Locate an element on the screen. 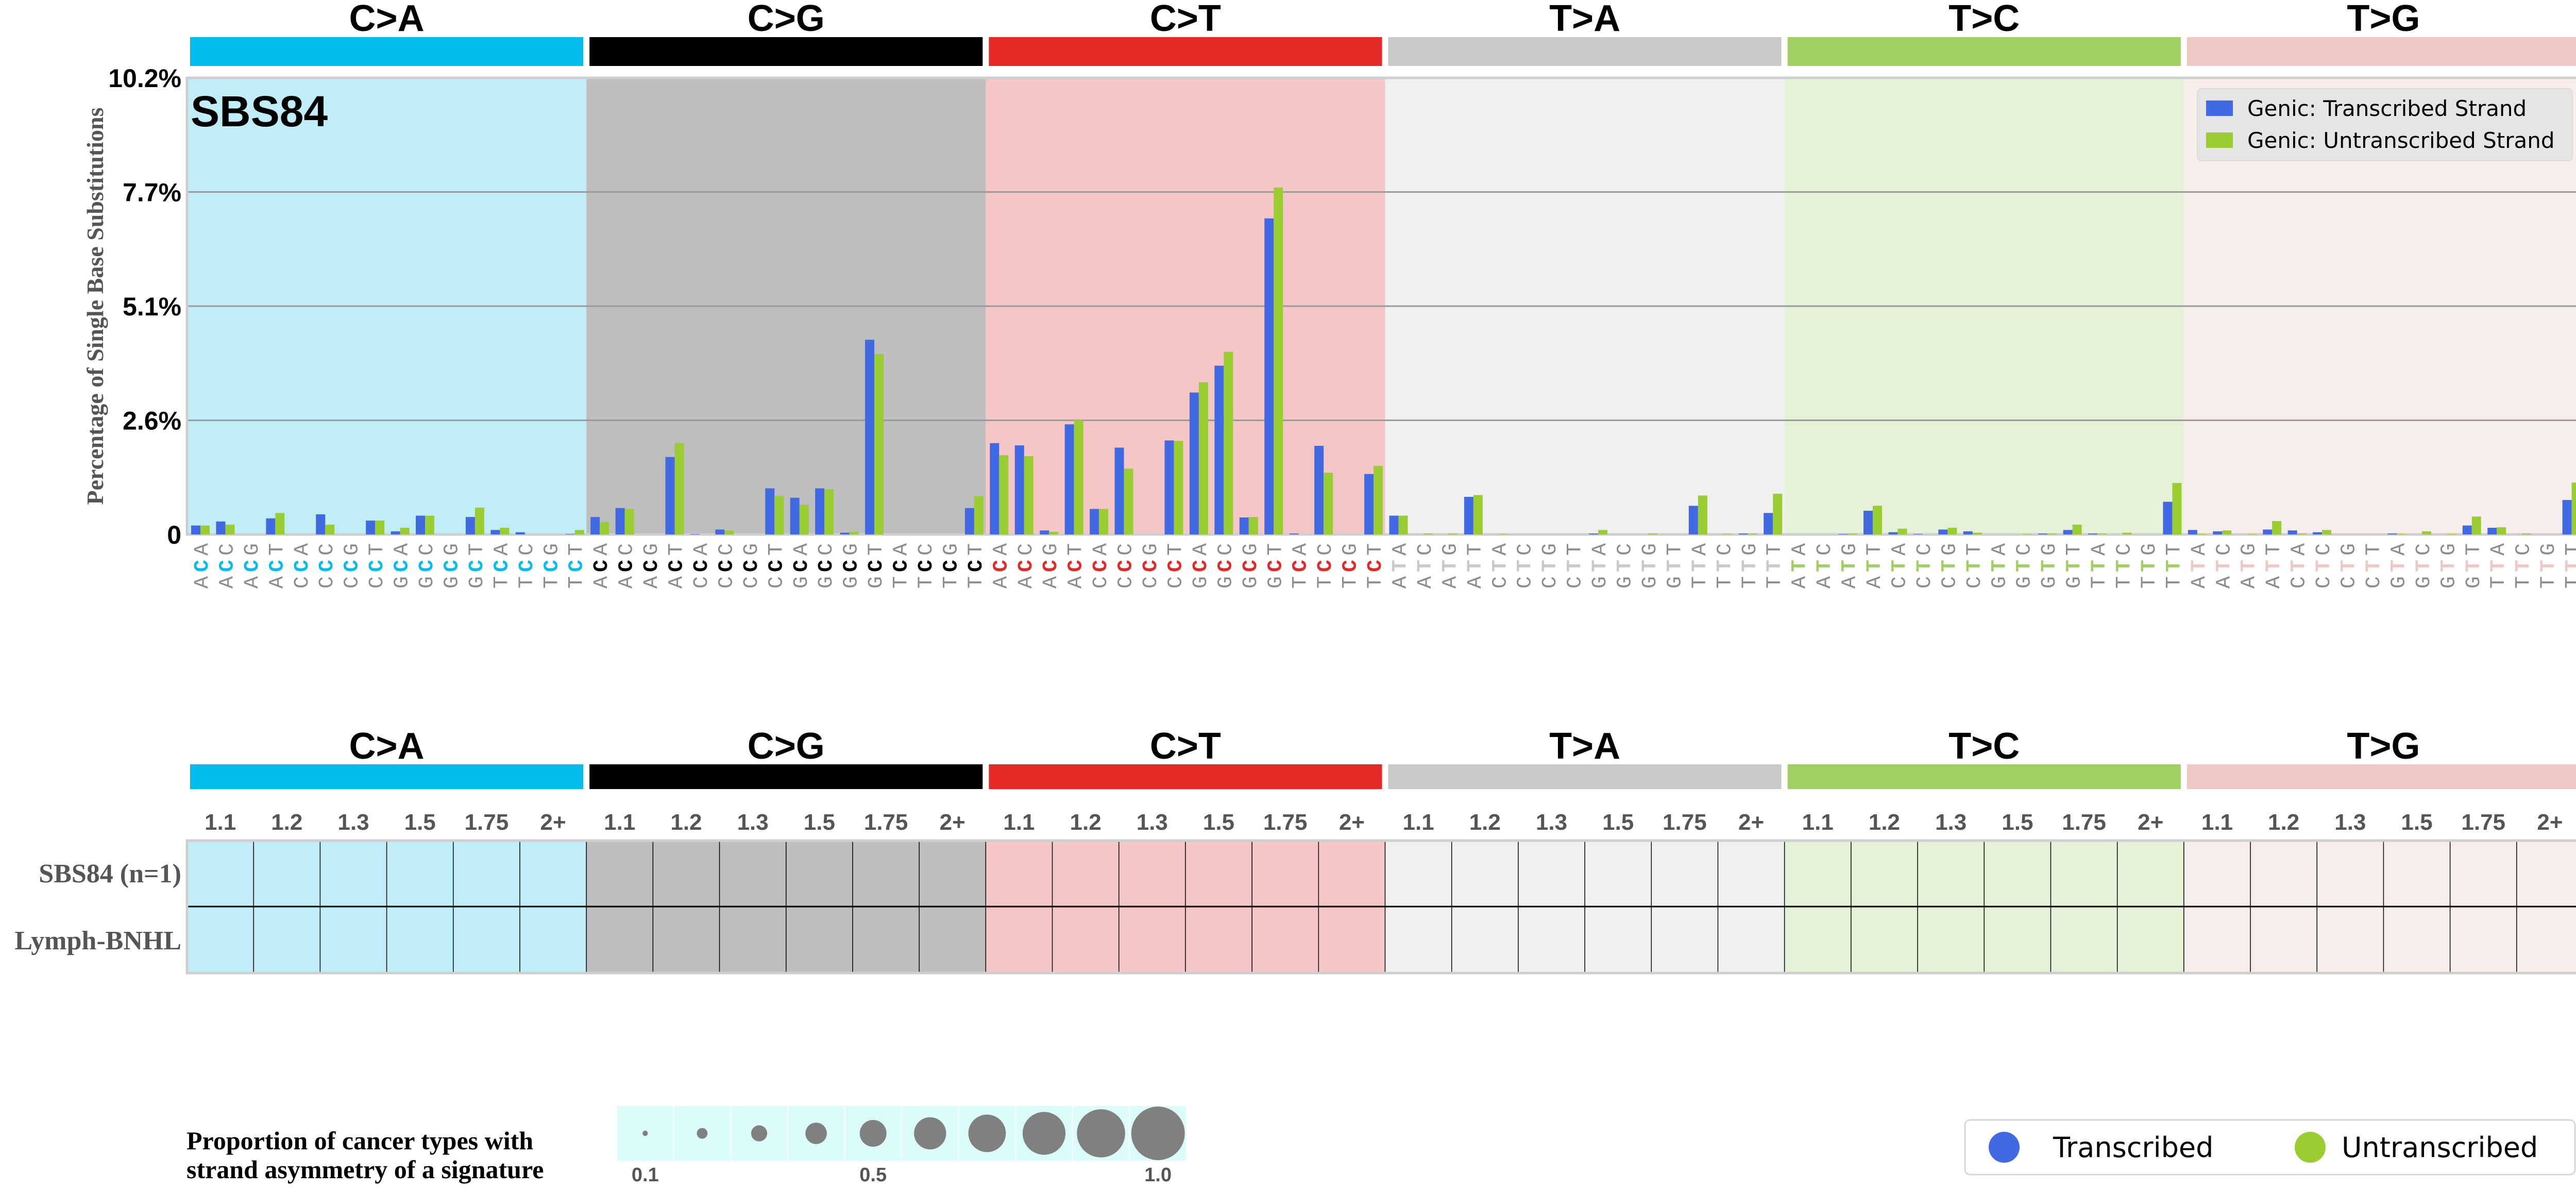 This screenshot has height=1189, width=2576. mutation-type-color-bar is located at coordinates (786, 51).